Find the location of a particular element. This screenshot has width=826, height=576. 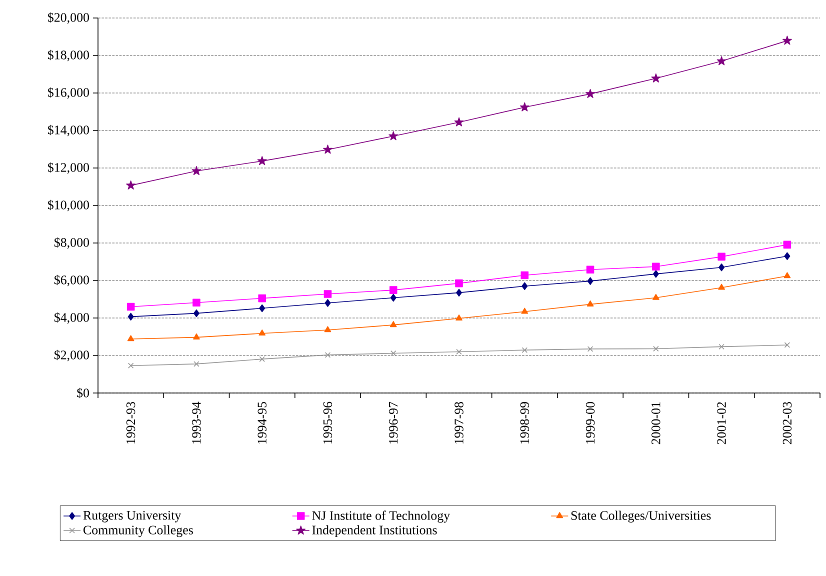

x-tick-label: 1994-95 is located at coordinates (262, 423).